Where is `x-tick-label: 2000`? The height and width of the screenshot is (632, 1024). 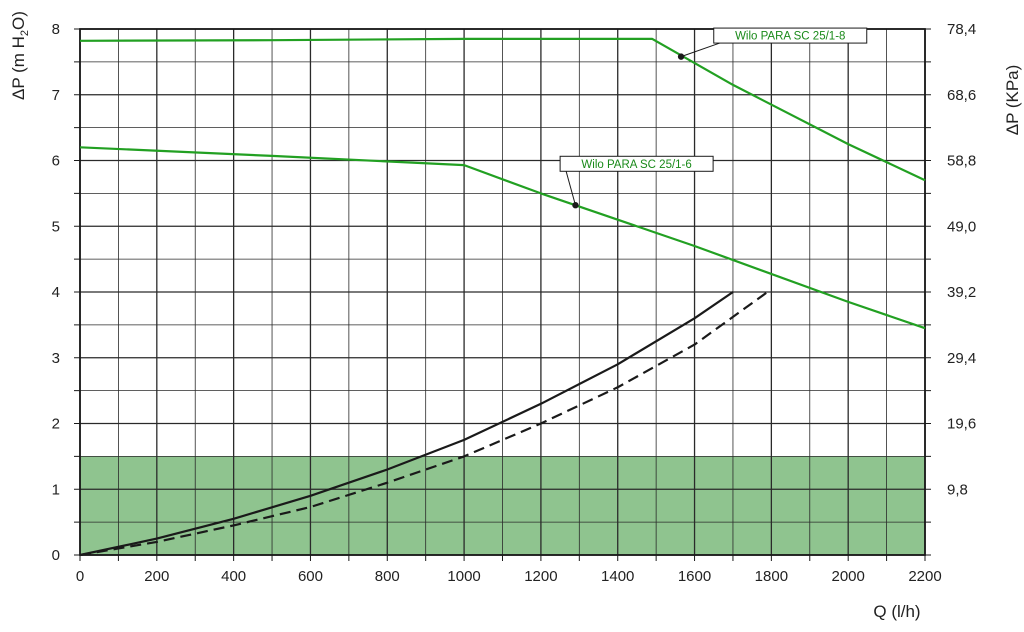 x-tick-label: 2000 is located at coordinates (847, 576).